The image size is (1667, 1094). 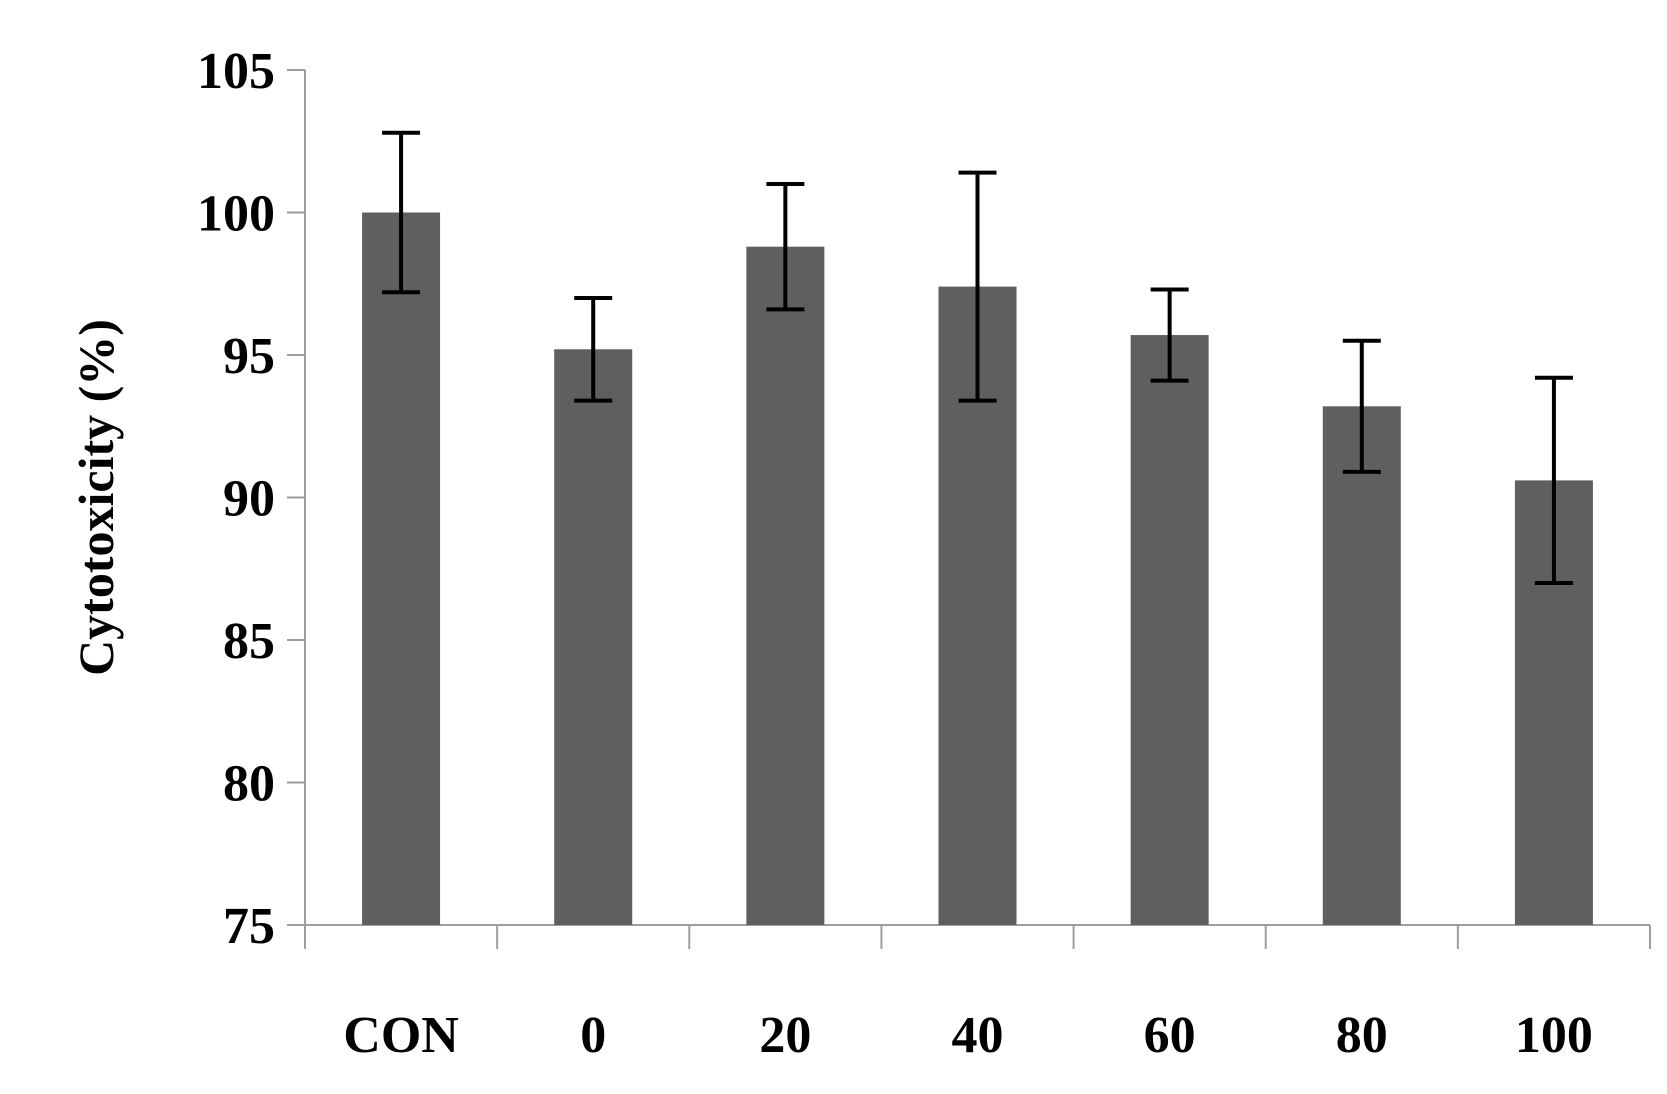 What do you see at coordinates (1170, 1035) in the screenshot?
I see `x-category-label: 60` at bounding box center [1170, 1035].